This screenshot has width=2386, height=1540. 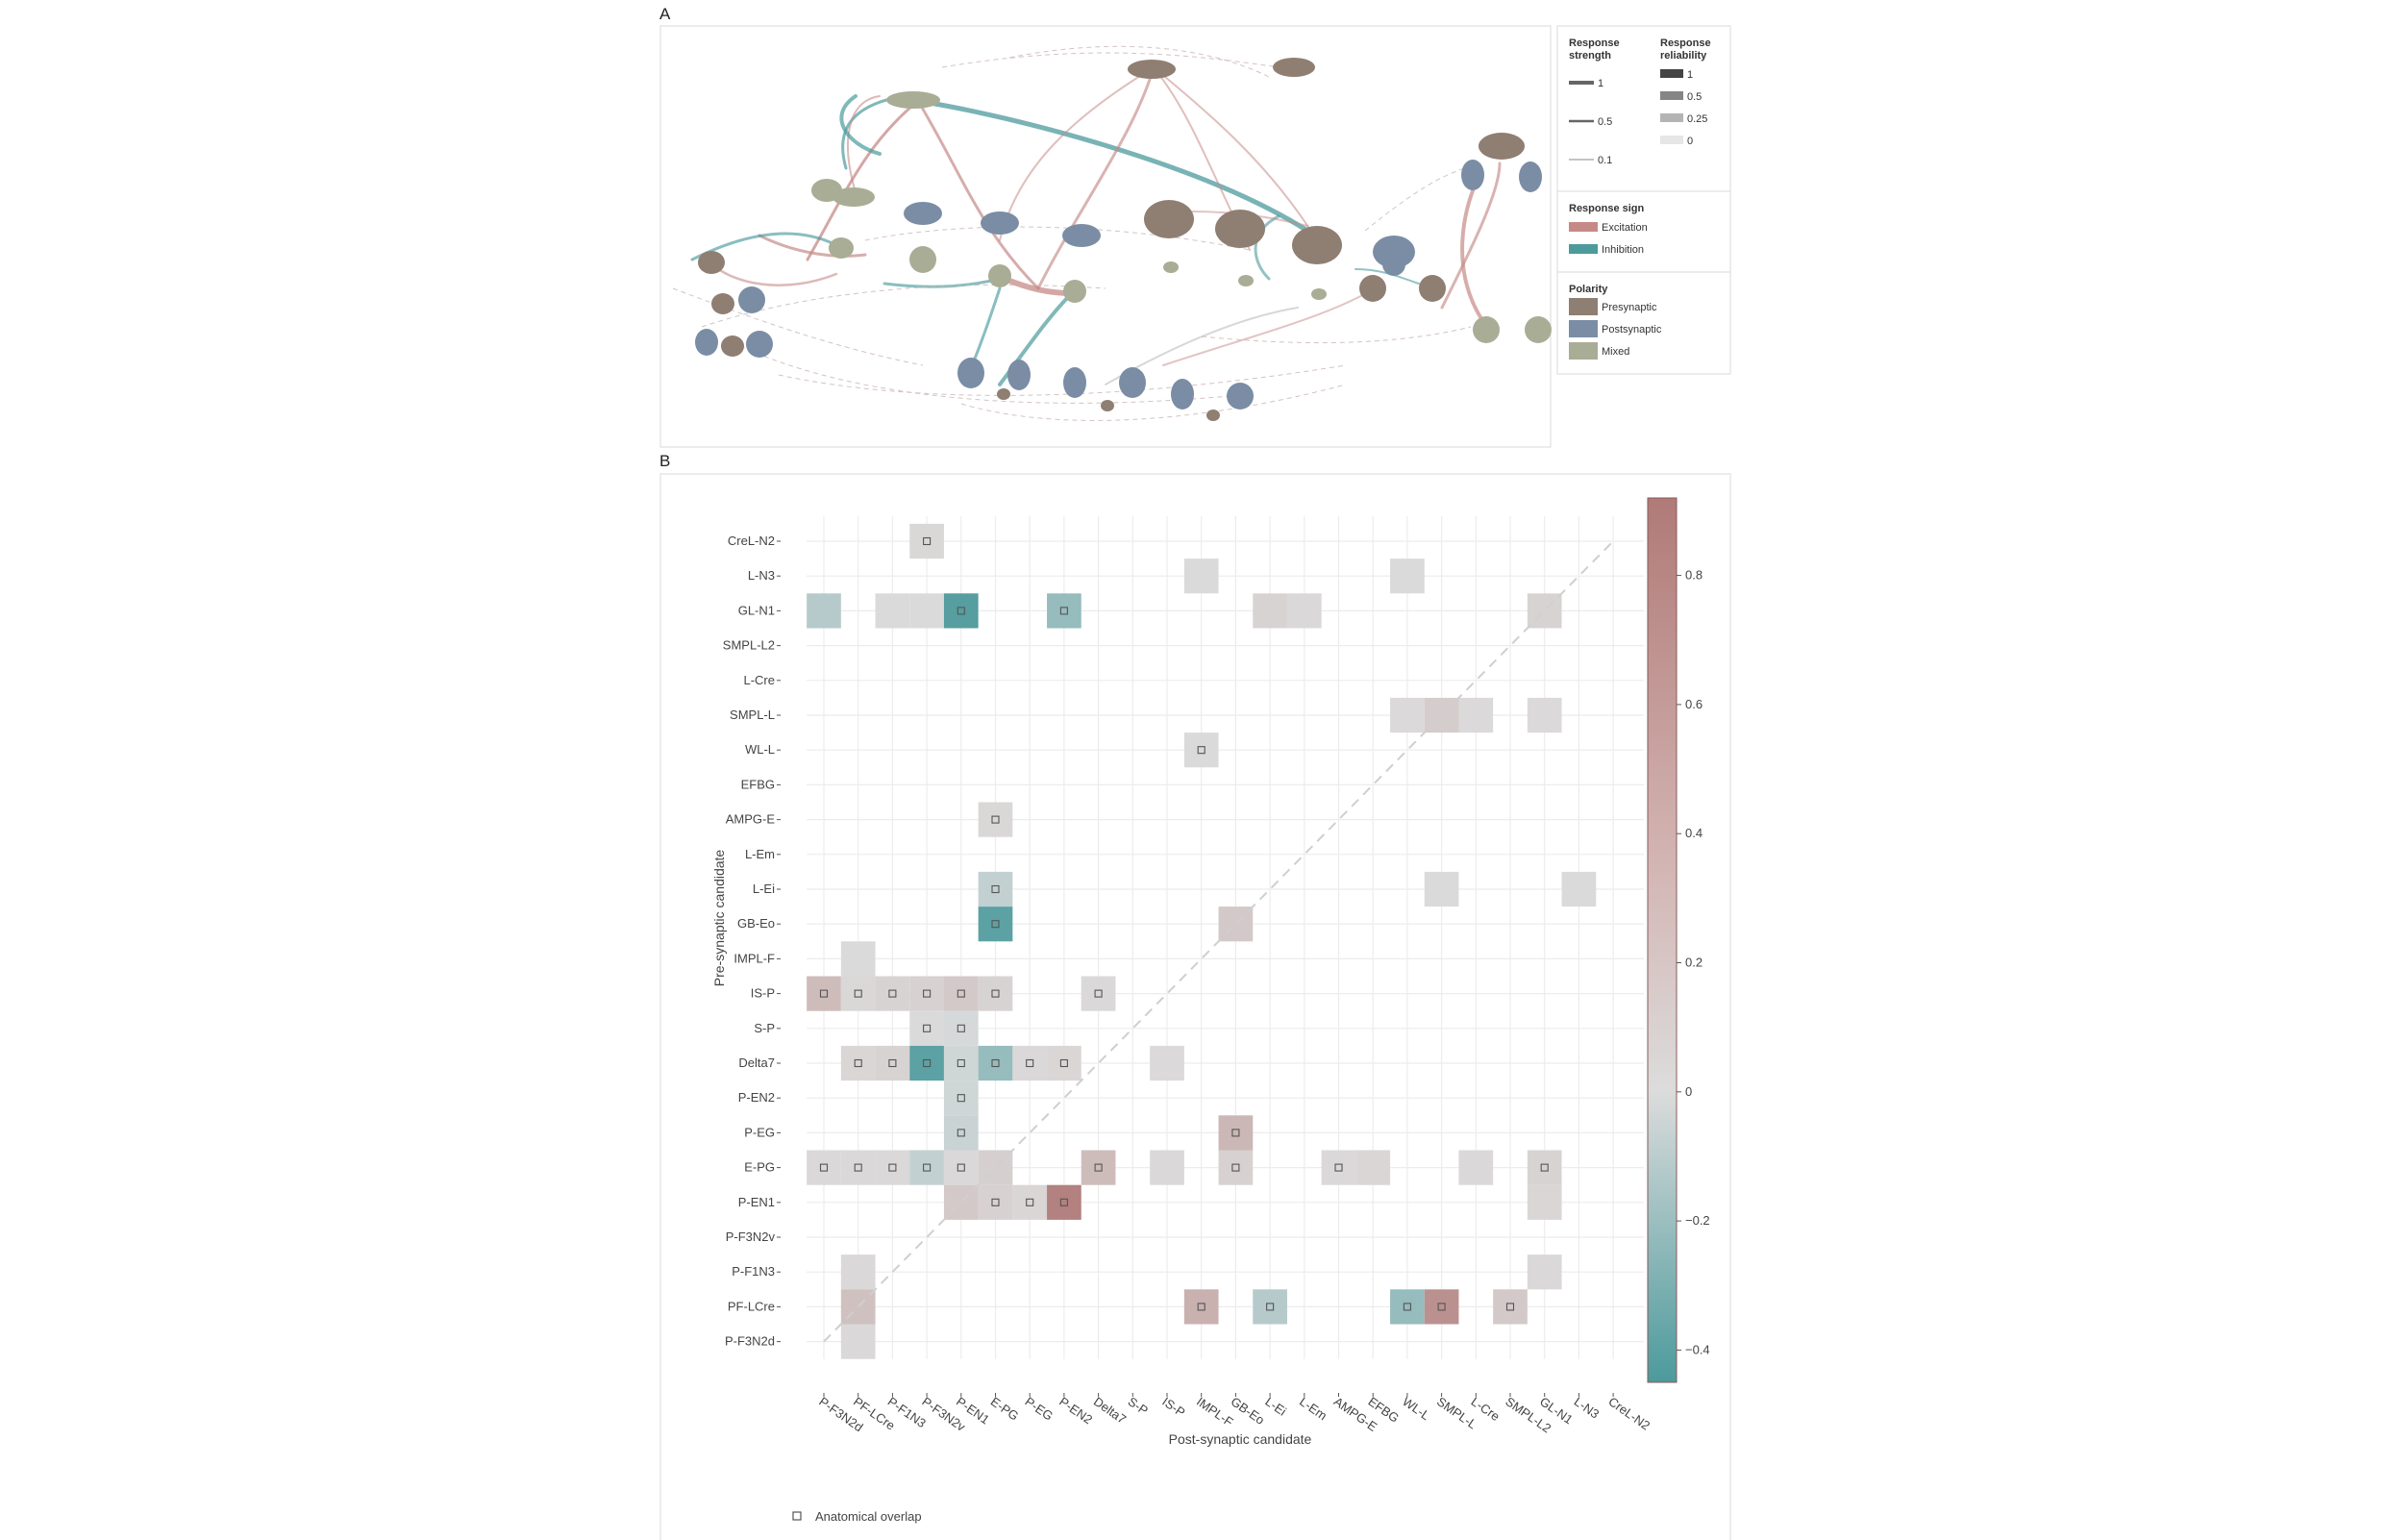 What do you see at coordinates (751, 541) in the screenshot?
I see `y-tick-label: CreL-N2` at bounding box center [751, 541].